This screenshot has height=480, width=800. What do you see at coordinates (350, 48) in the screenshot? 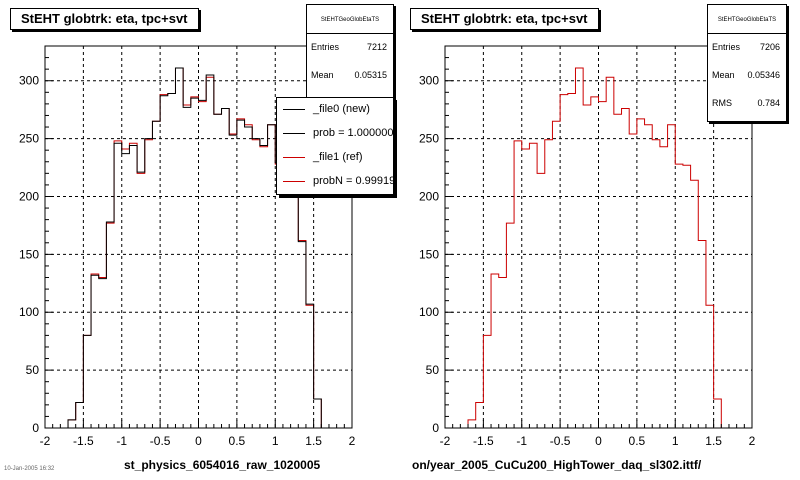
I see `panel-1-stats-row-entries: Entries 7212` at bounding box center [350, 48].